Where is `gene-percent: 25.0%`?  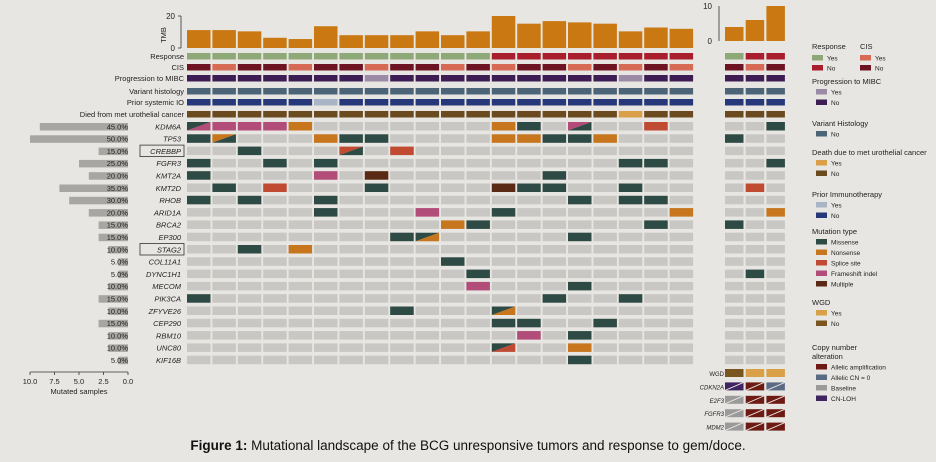
gene-percent: 25.0% is located at coordinates (118, 163).